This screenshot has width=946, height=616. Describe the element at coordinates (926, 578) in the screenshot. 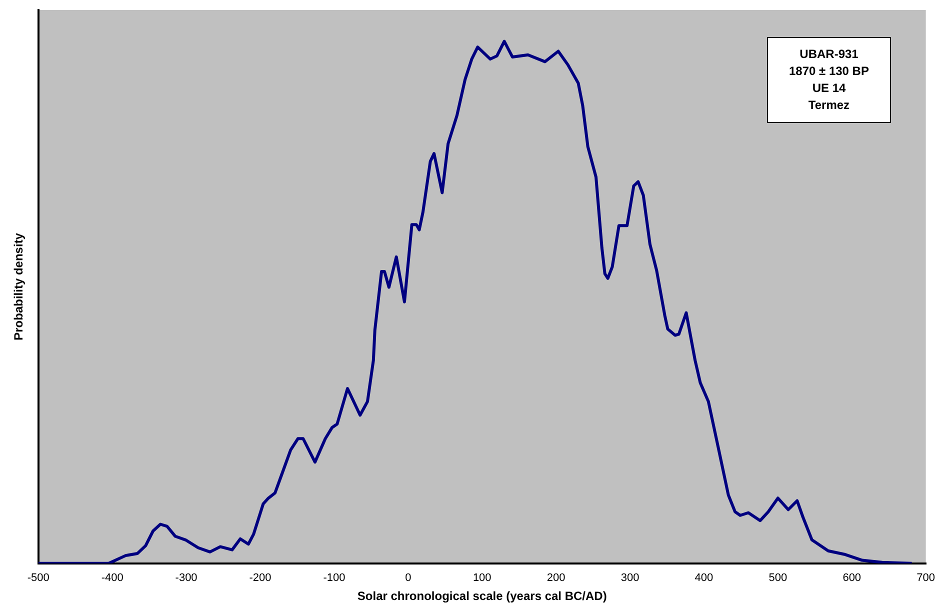

I see `x-tick-label: 700` at that location.